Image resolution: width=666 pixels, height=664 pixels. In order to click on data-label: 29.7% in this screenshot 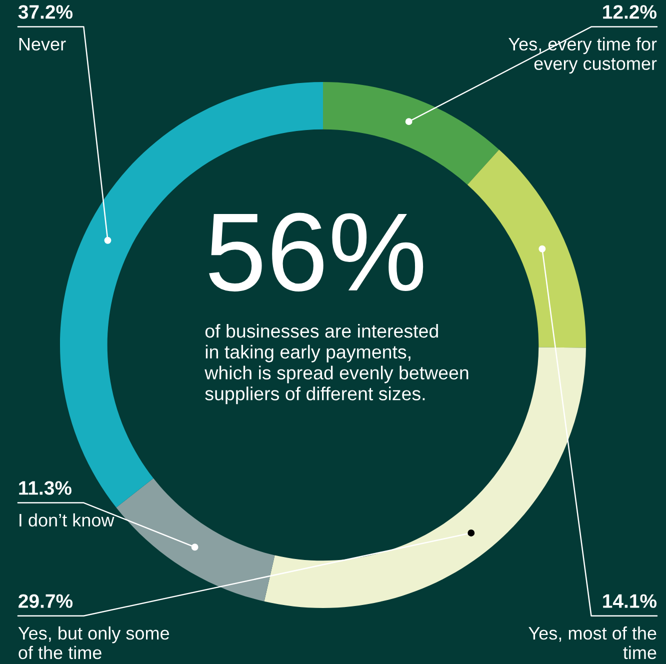, I will do `click(45, 601)`.